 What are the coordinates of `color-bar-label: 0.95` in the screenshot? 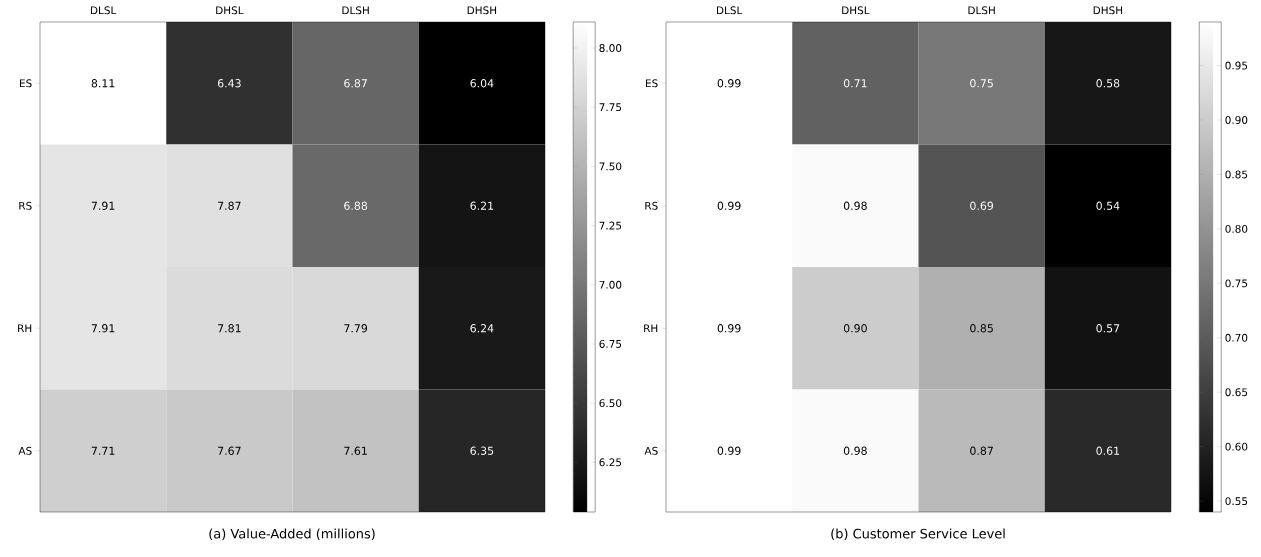 It's located at (1236, 65).